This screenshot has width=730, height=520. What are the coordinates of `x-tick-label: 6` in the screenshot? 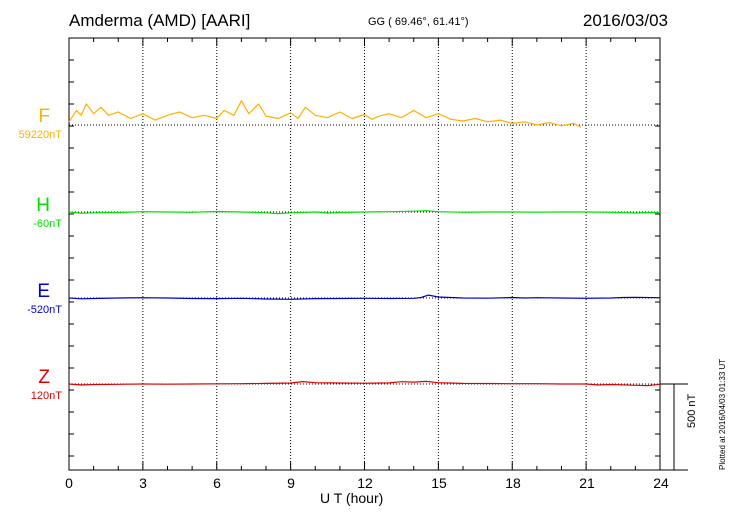 It's located at (217, 483).